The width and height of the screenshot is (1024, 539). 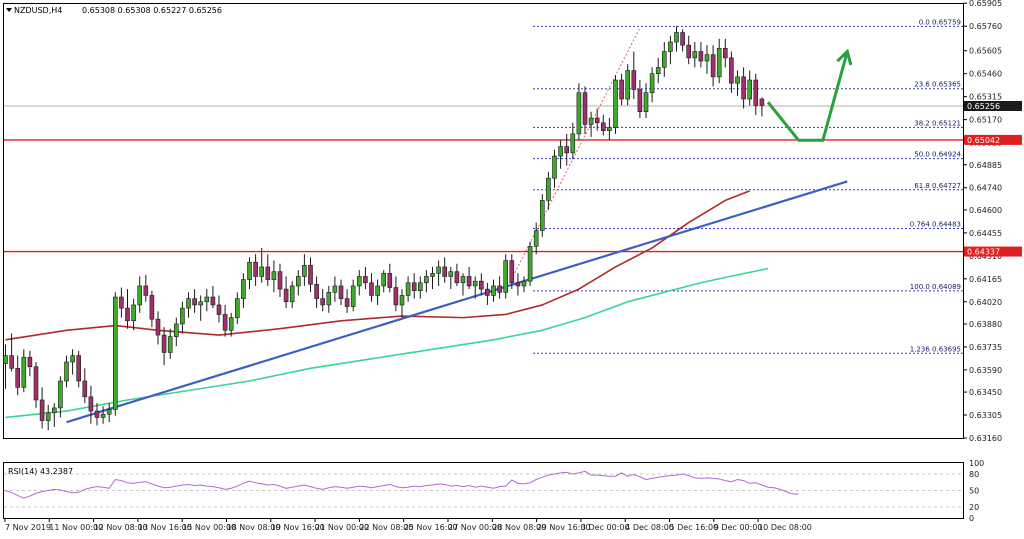 What do you see at coordinates (9, 10) in the screenshot?
I see `chart-menu-triangle-icon` at bounding box center [9, 10].